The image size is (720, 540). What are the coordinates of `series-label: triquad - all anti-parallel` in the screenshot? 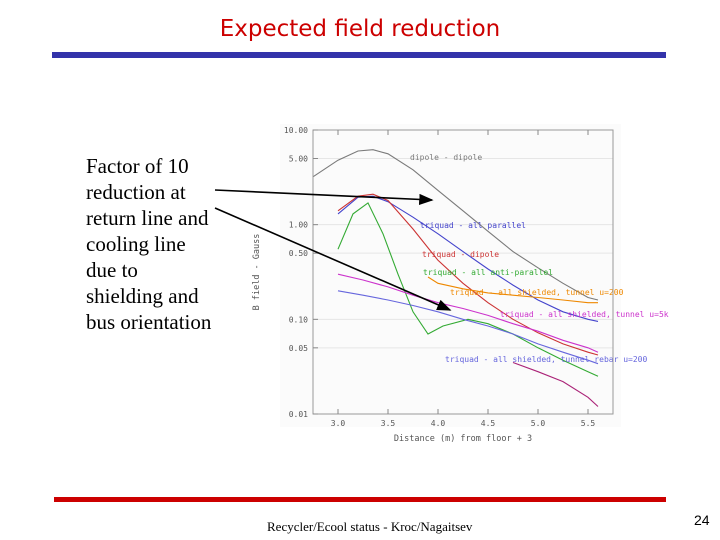 It's located at (488, 272).